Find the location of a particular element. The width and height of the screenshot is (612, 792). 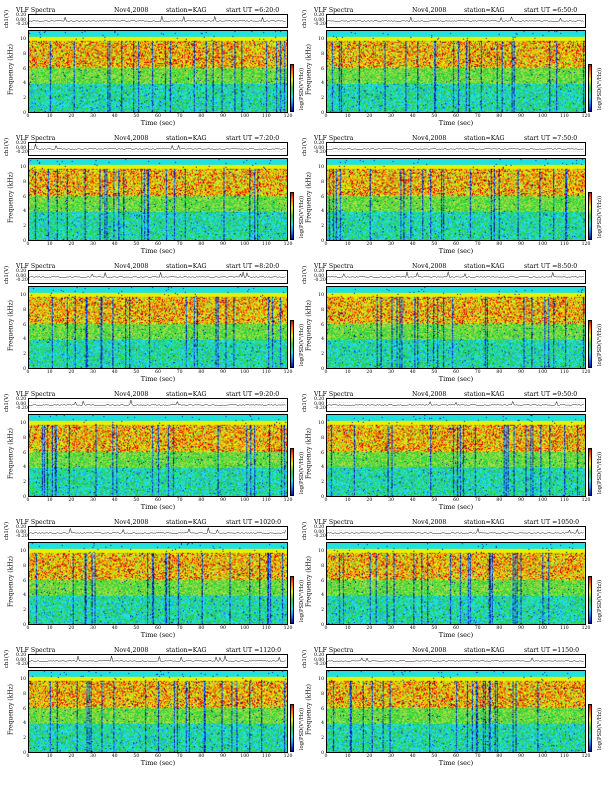

colorbar-label: log(PSD(V²/Hz)) is located at coordinates (598, 348).